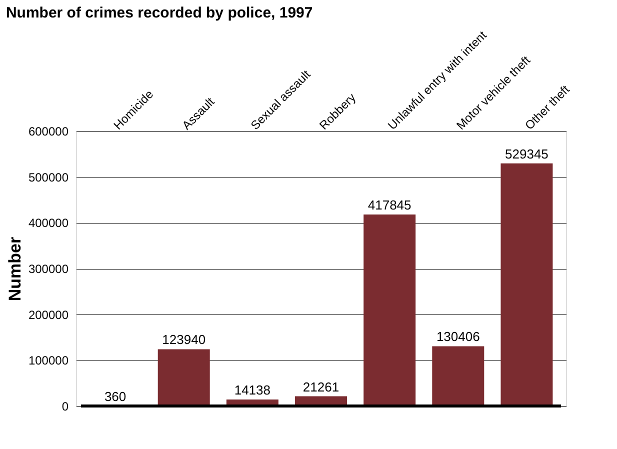  What do you see at coordinates (14, 269) in the screenshot?
I see `y-axis-title: Number` at bounding box center [14, 269].